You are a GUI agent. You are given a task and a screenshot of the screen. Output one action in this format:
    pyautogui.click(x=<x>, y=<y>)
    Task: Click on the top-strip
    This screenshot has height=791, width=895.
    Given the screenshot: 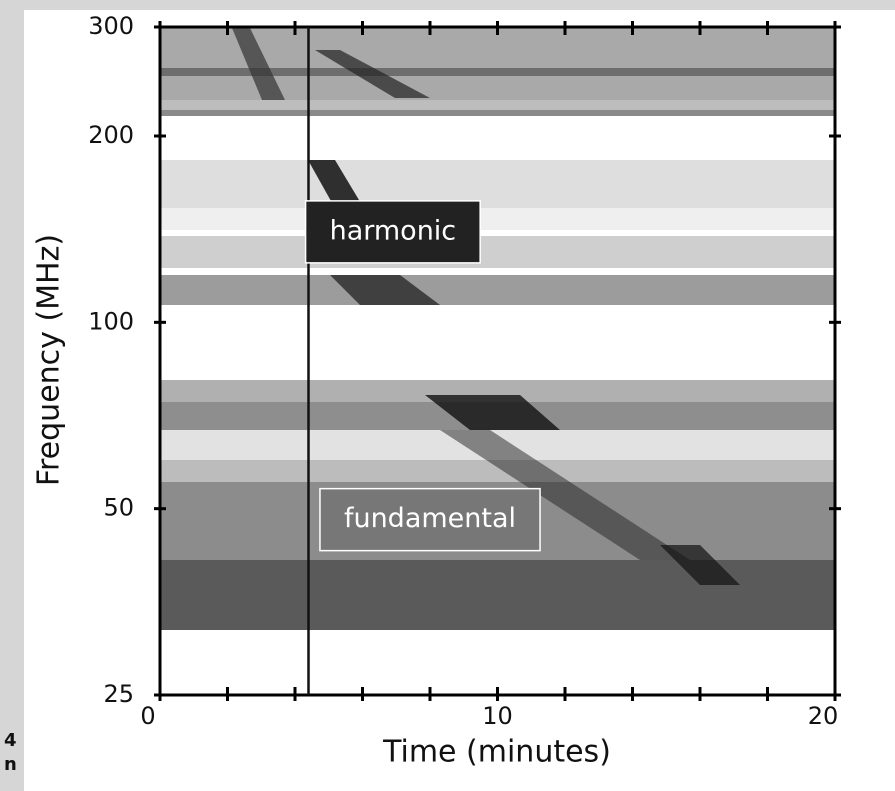 What is the action you would take?
    pyautogui.click(x=447, y=5)
    